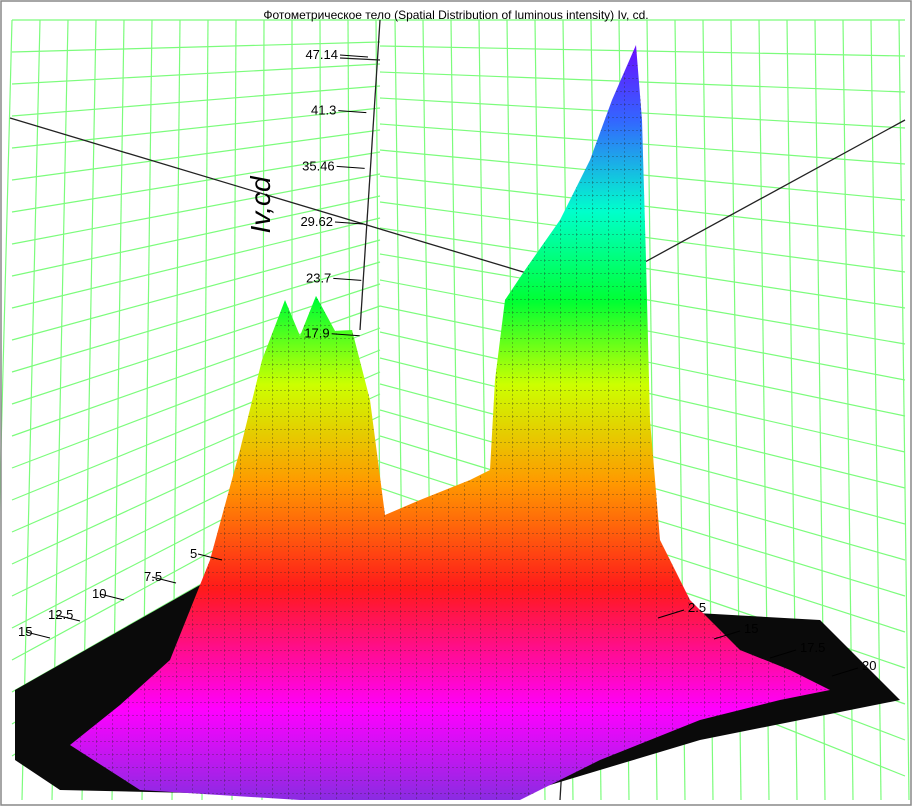  What do you see at coordinates (869, 665) in the screenshot?
I see `y-tick-label: 20` at bounding box center [869, 665].